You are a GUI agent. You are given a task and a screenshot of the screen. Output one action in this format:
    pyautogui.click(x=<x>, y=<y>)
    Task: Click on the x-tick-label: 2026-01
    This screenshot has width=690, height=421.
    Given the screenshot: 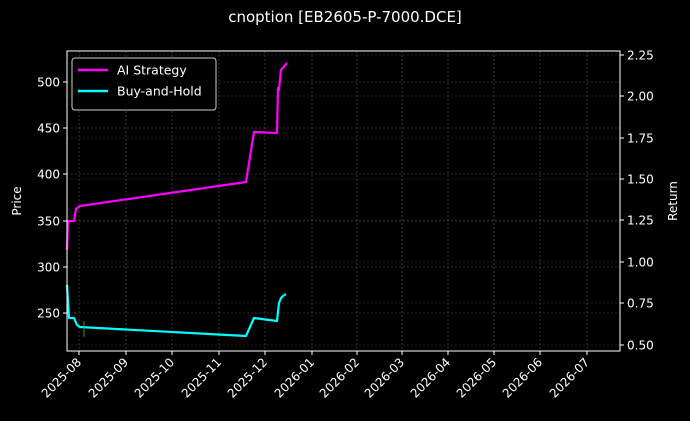 What is the action you would take?
    pyautogui.click(x=294, y=377)
    